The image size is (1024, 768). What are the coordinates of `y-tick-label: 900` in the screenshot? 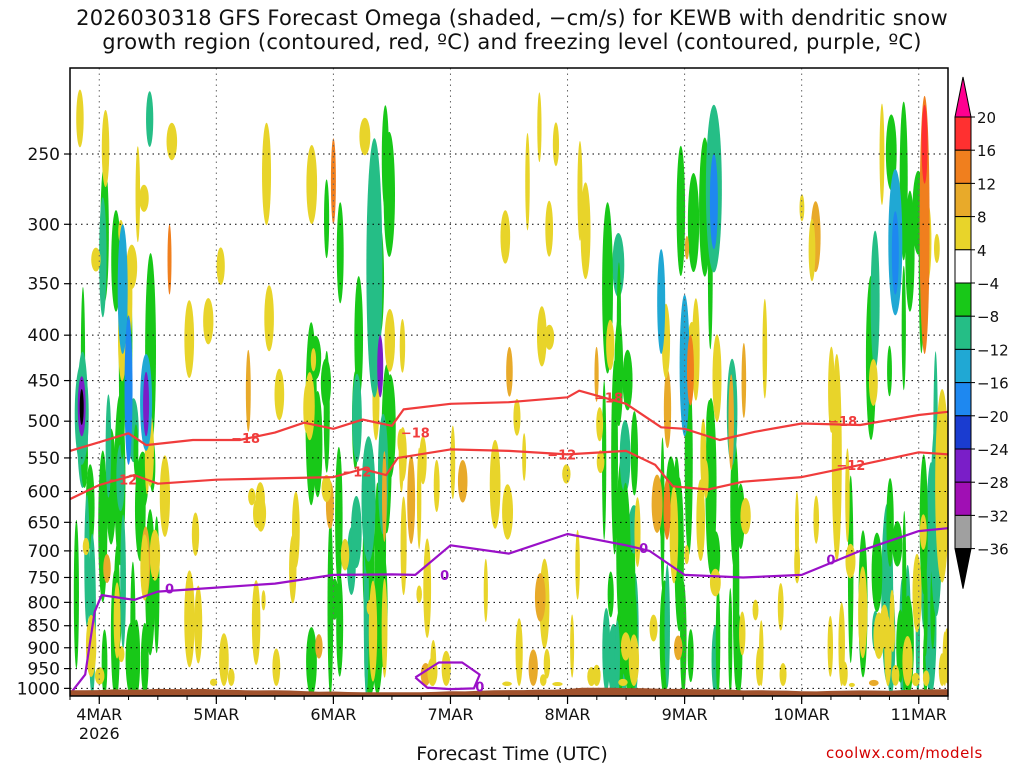 It's located at (44, 649).